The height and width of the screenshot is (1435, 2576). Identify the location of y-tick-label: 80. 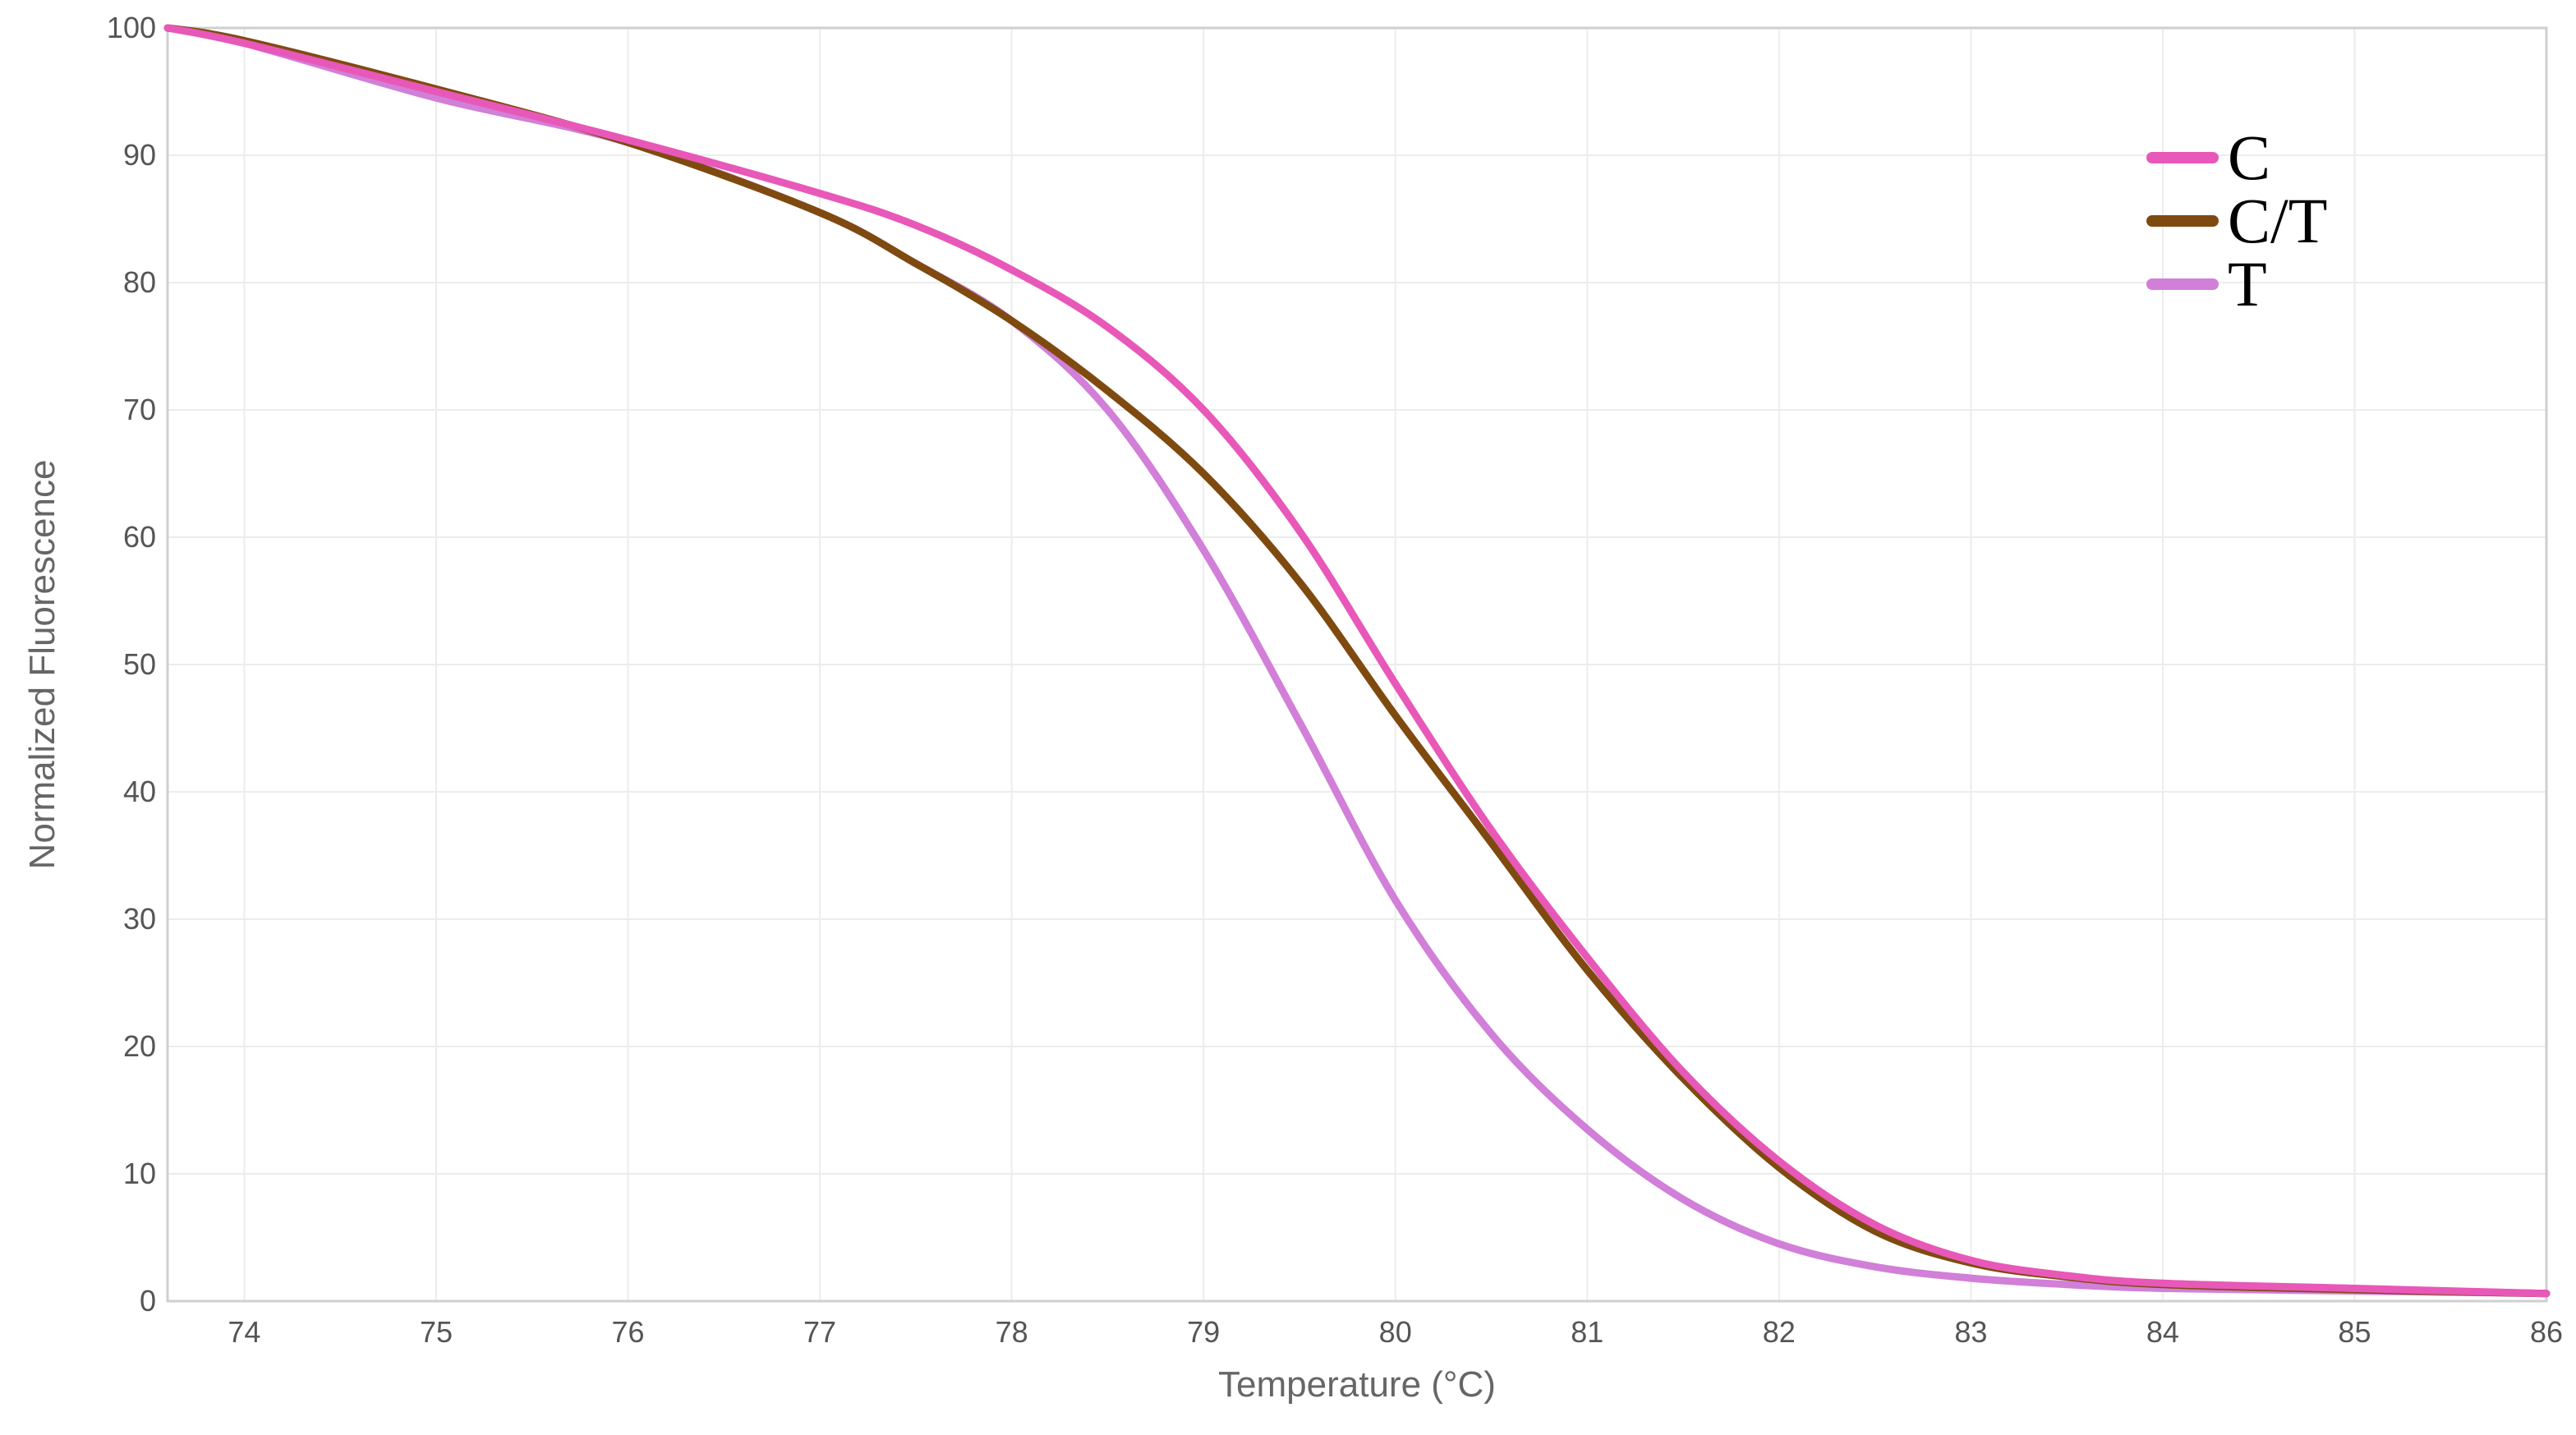
(139, 282).